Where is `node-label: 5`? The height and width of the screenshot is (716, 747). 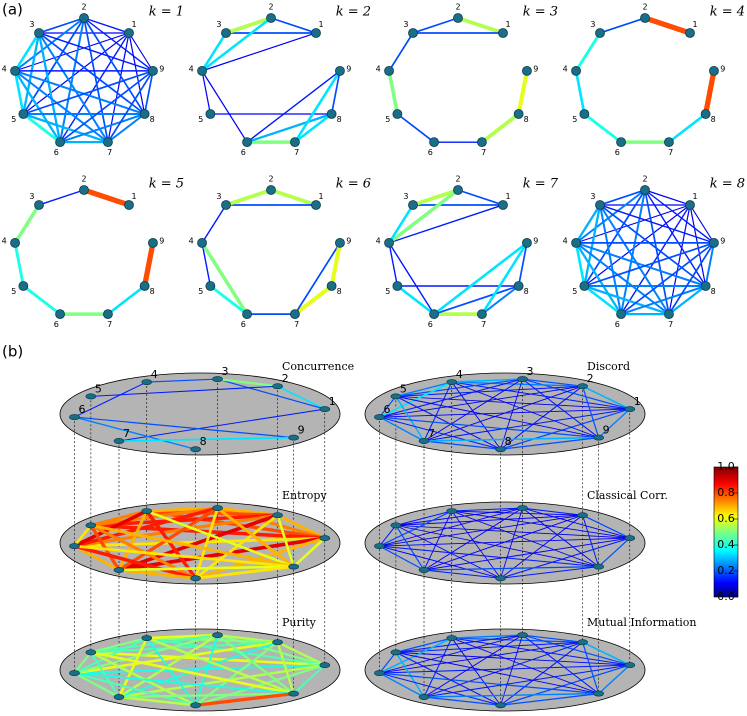
node-label: 5 is located at coordinates (13, 291).